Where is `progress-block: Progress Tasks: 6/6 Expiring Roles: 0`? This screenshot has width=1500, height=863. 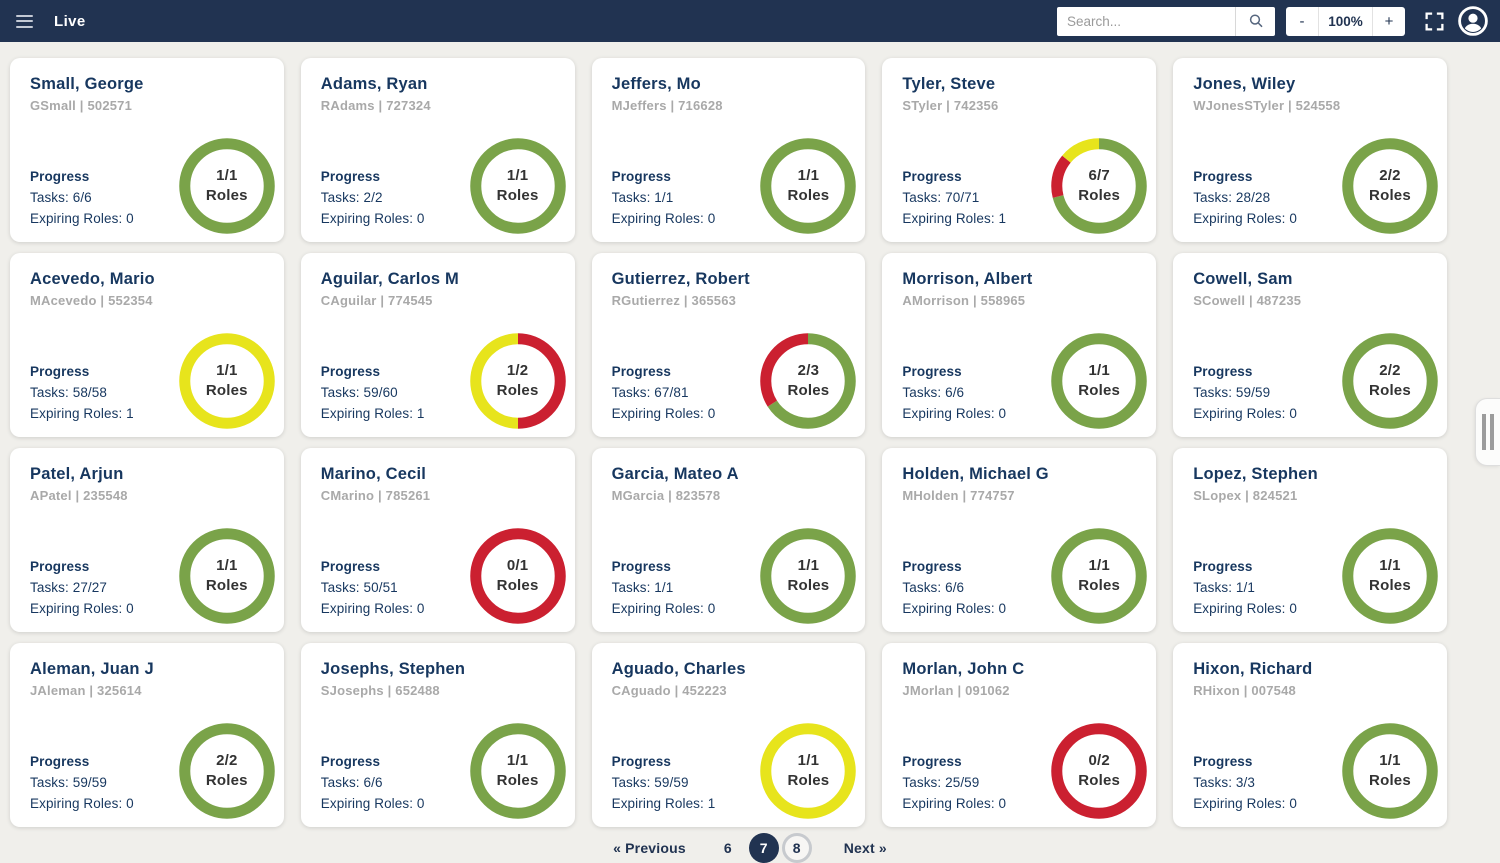 progress-block: Progress Tasks: 6/6 Expiring Roles: 0 is located at coordinates (954, 588).